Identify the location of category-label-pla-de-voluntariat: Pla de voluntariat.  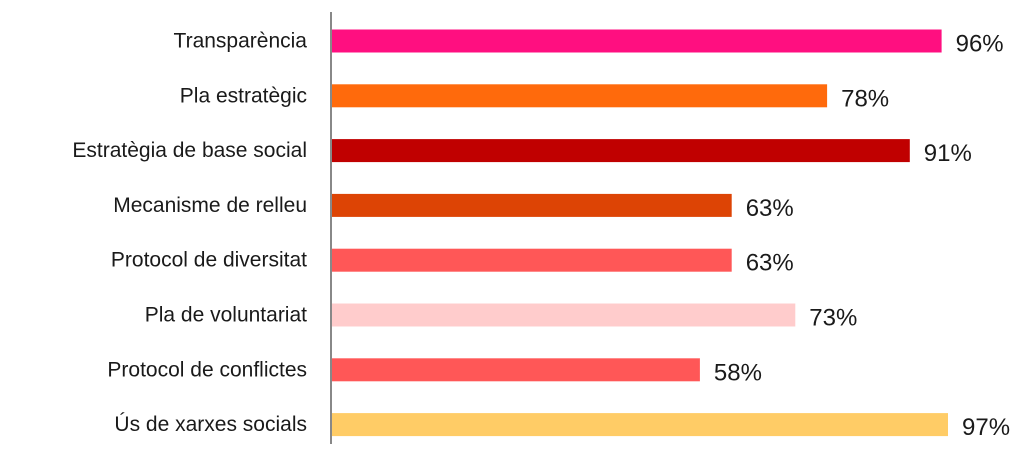
(226, 315).